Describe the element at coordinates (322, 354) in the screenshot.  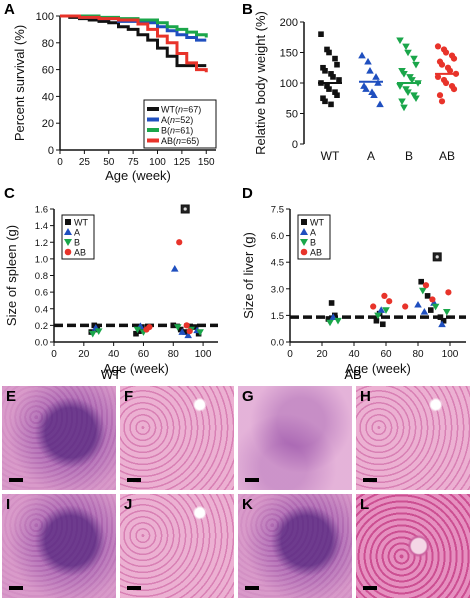
I see `x-tick-label: 20` at that location.